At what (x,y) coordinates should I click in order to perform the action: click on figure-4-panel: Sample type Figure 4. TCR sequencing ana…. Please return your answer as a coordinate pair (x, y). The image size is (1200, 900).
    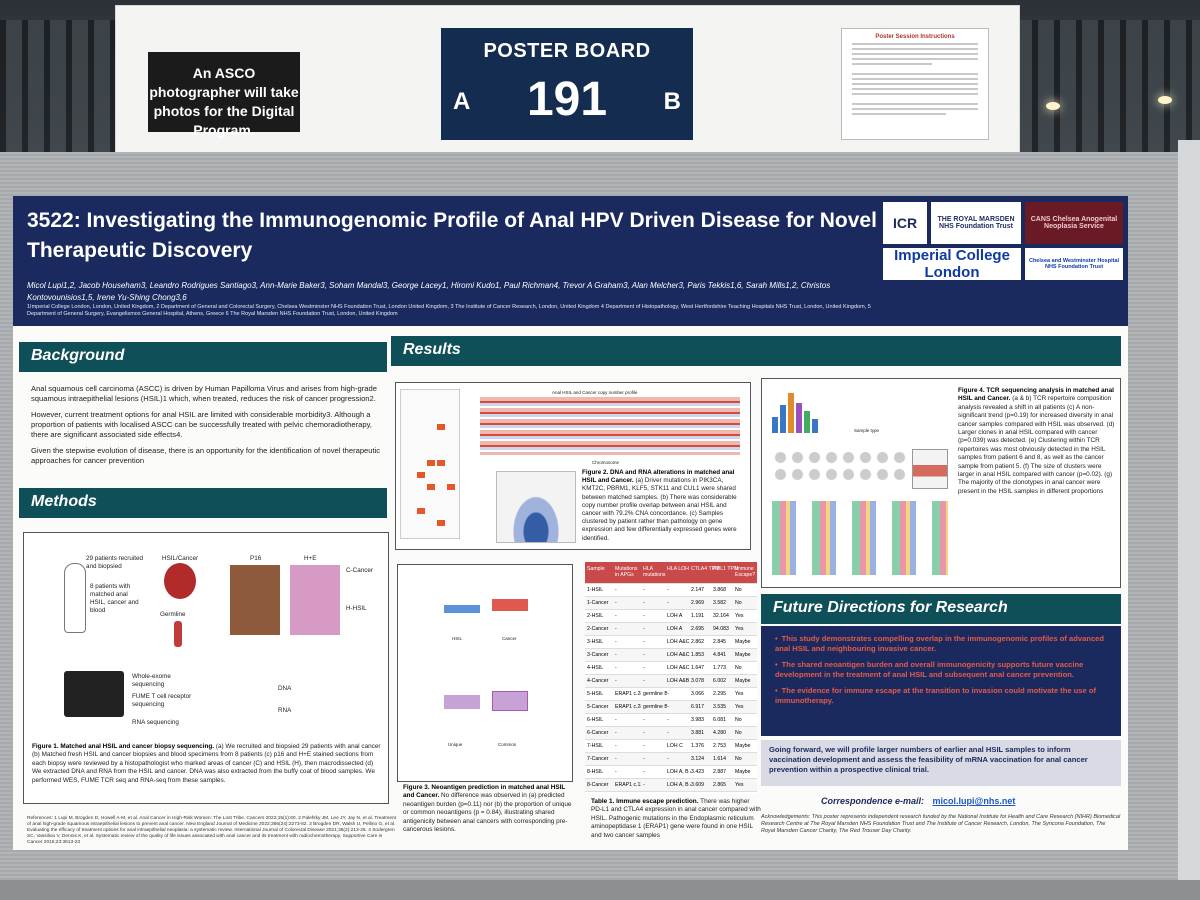
    Looking at the image, I should click on (941, 483).